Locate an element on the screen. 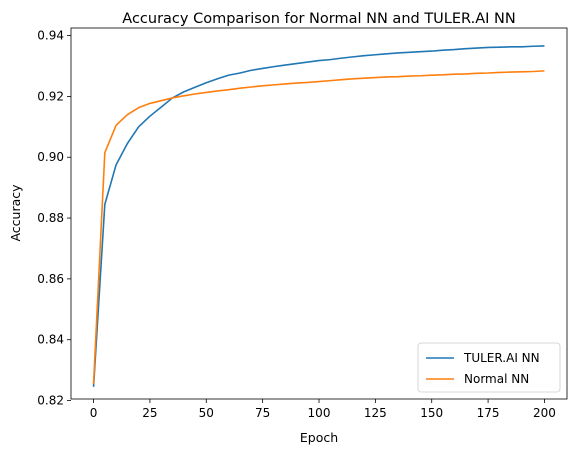 The height and width of the screenshot is (455, 576). y-tick-label: 0.90 is located at coordinates (50, 157).